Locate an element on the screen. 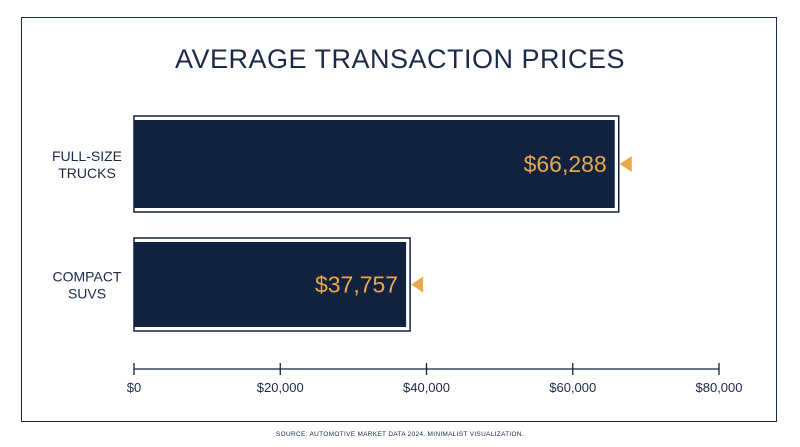 The image size is (800, 447). x-tick-label: $40,000 is located at coordinates (426, 387).